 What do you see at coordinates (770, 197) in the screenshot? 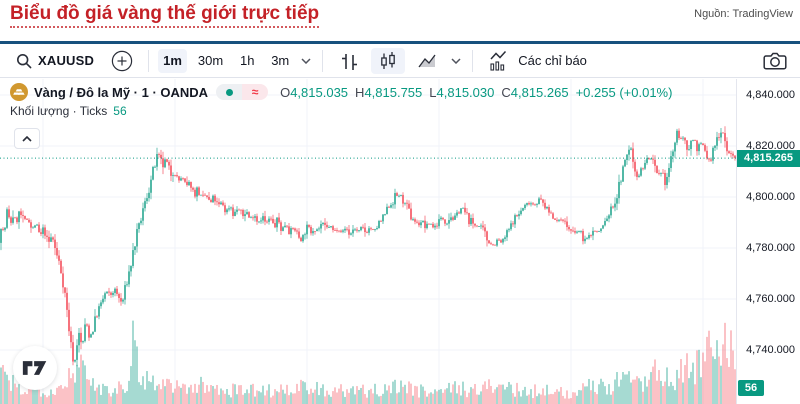
I see `price-tick: 4,800.000` at bounding box center [770, 197].